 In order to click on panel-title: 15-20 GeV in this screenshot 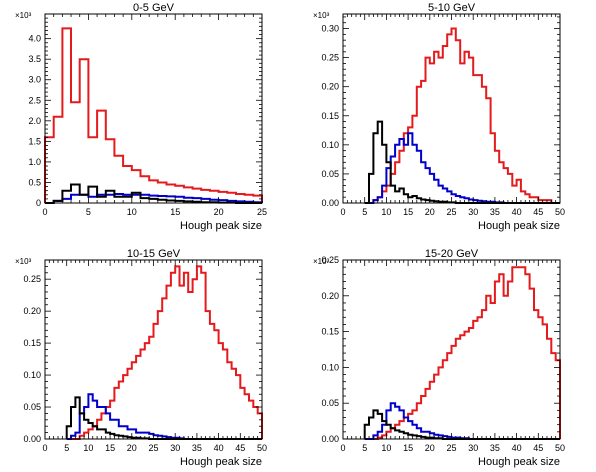, I will do `click(452, 254)`.